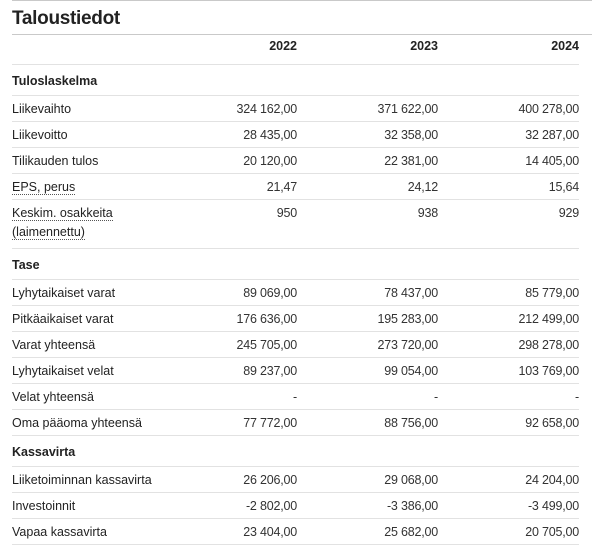 This screenshot has width=594, height=556. What do you see at coordinates (229, 134) in the screenshot?
I see `row-value: 28 435,00` at bounding box center [229, 134].